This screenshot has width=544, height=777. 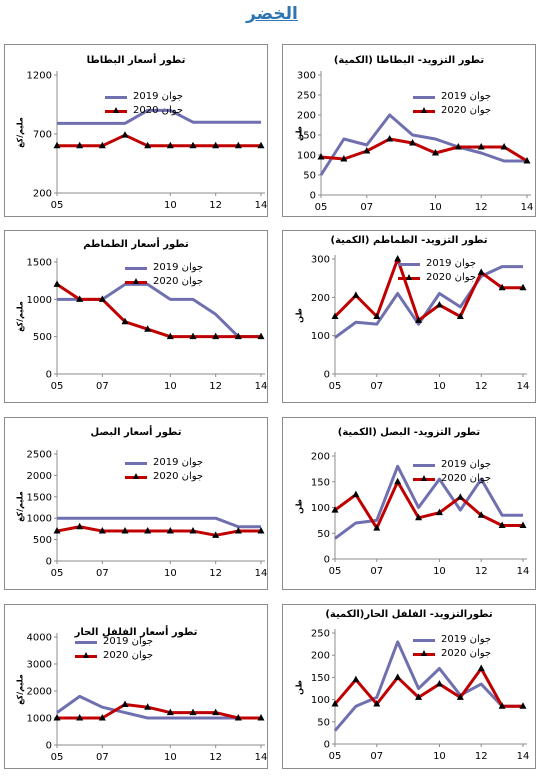 What do you see at coordinates (39, 76) in the screenshot?
I see `y-tick-label: 1200` at bounding box center [39, 76].